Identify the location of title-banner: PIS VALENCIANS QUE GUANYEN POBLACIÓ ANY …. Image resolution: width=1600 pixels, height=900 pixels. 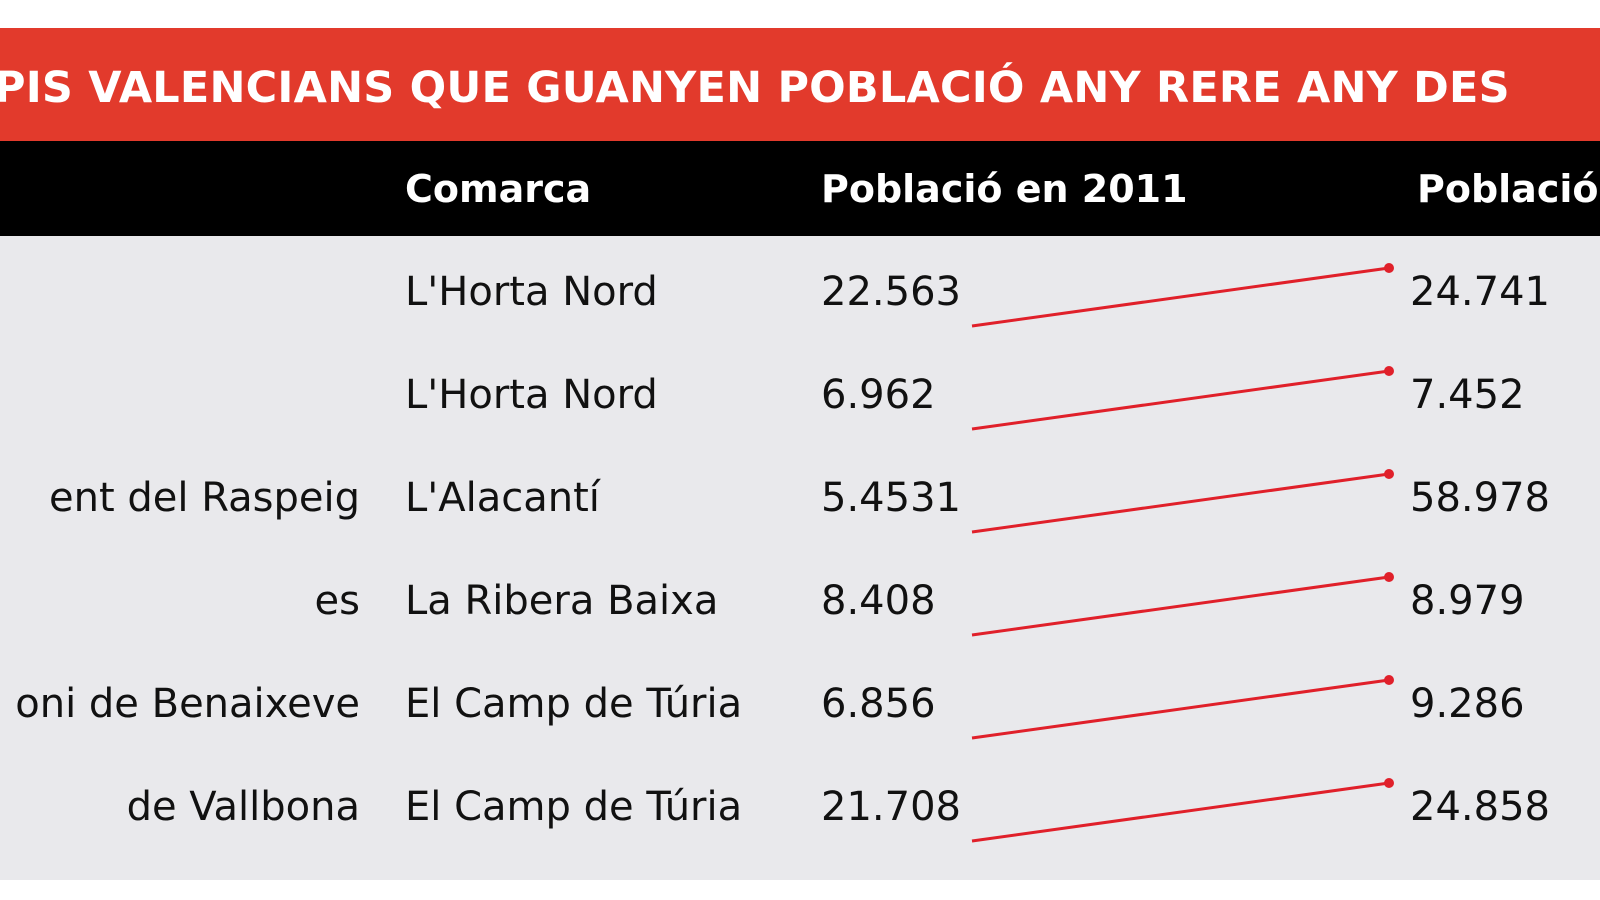
(800, 84).